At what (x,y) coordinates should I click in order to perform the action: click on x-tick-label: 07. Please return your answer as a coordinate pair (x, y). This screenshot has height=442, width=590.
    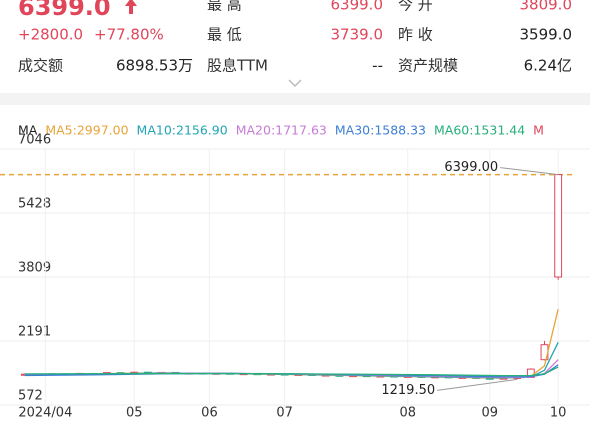
    Looking at the image, I should click on (284, 413).